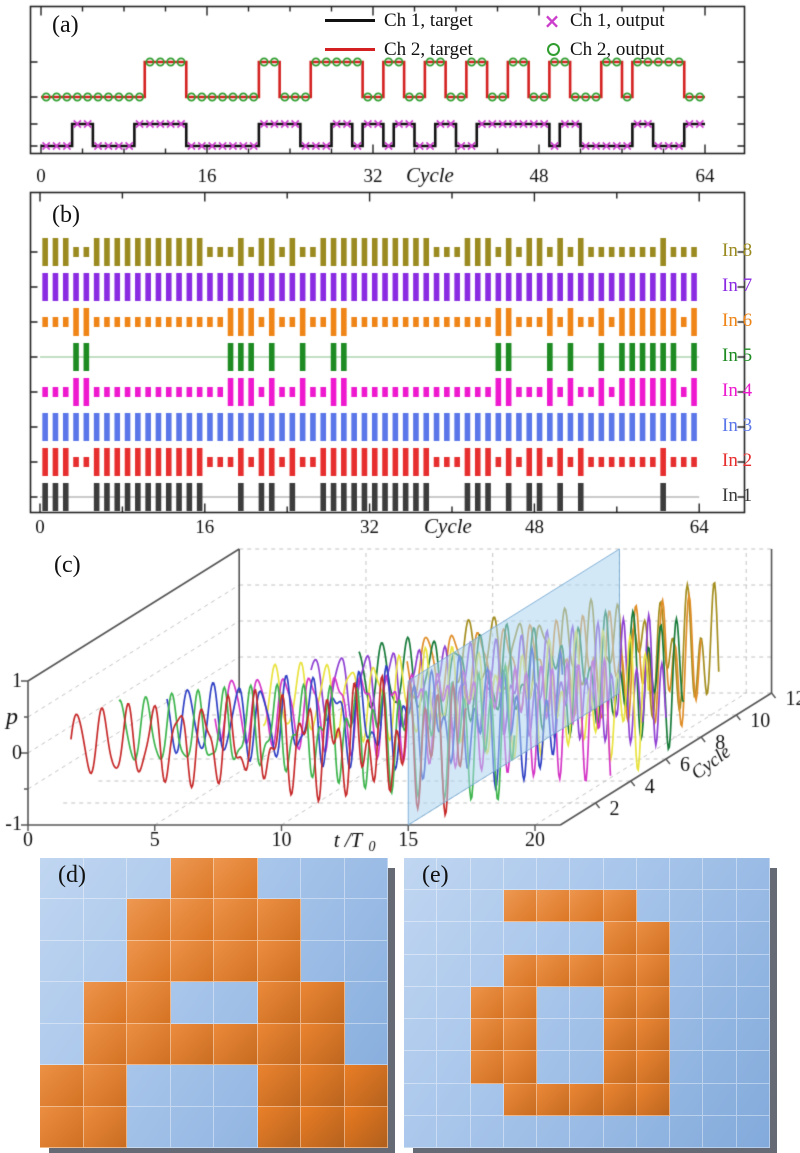  I want to click on panel-b-label: (b), so click(66, 215).